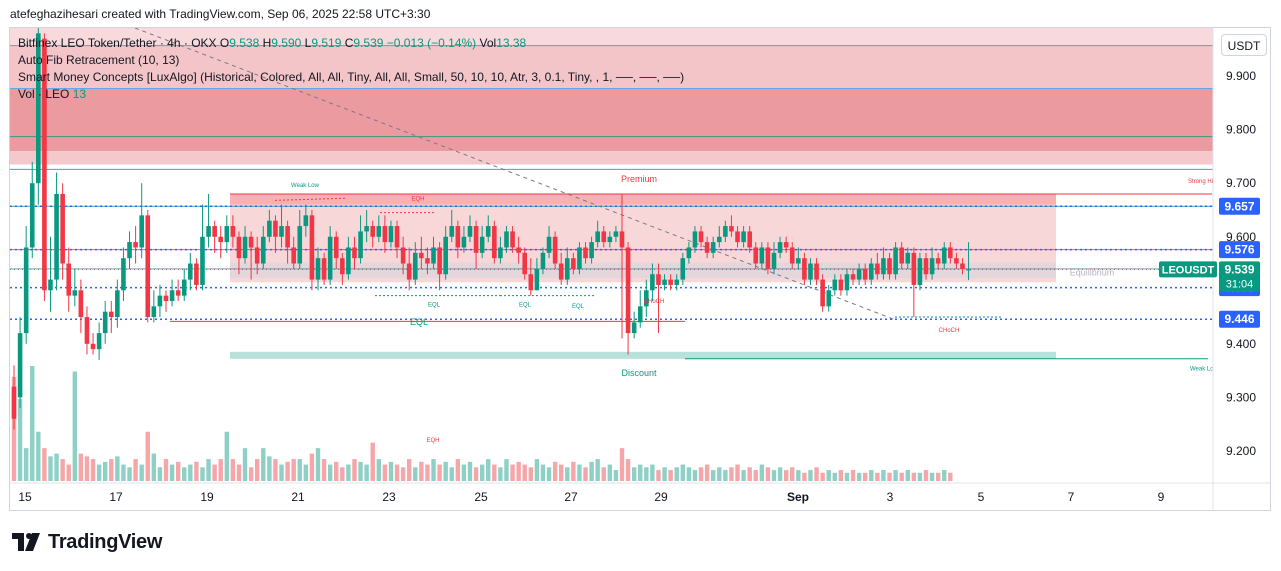  I want to click on annotation-label: EQL, so click(419, 322).